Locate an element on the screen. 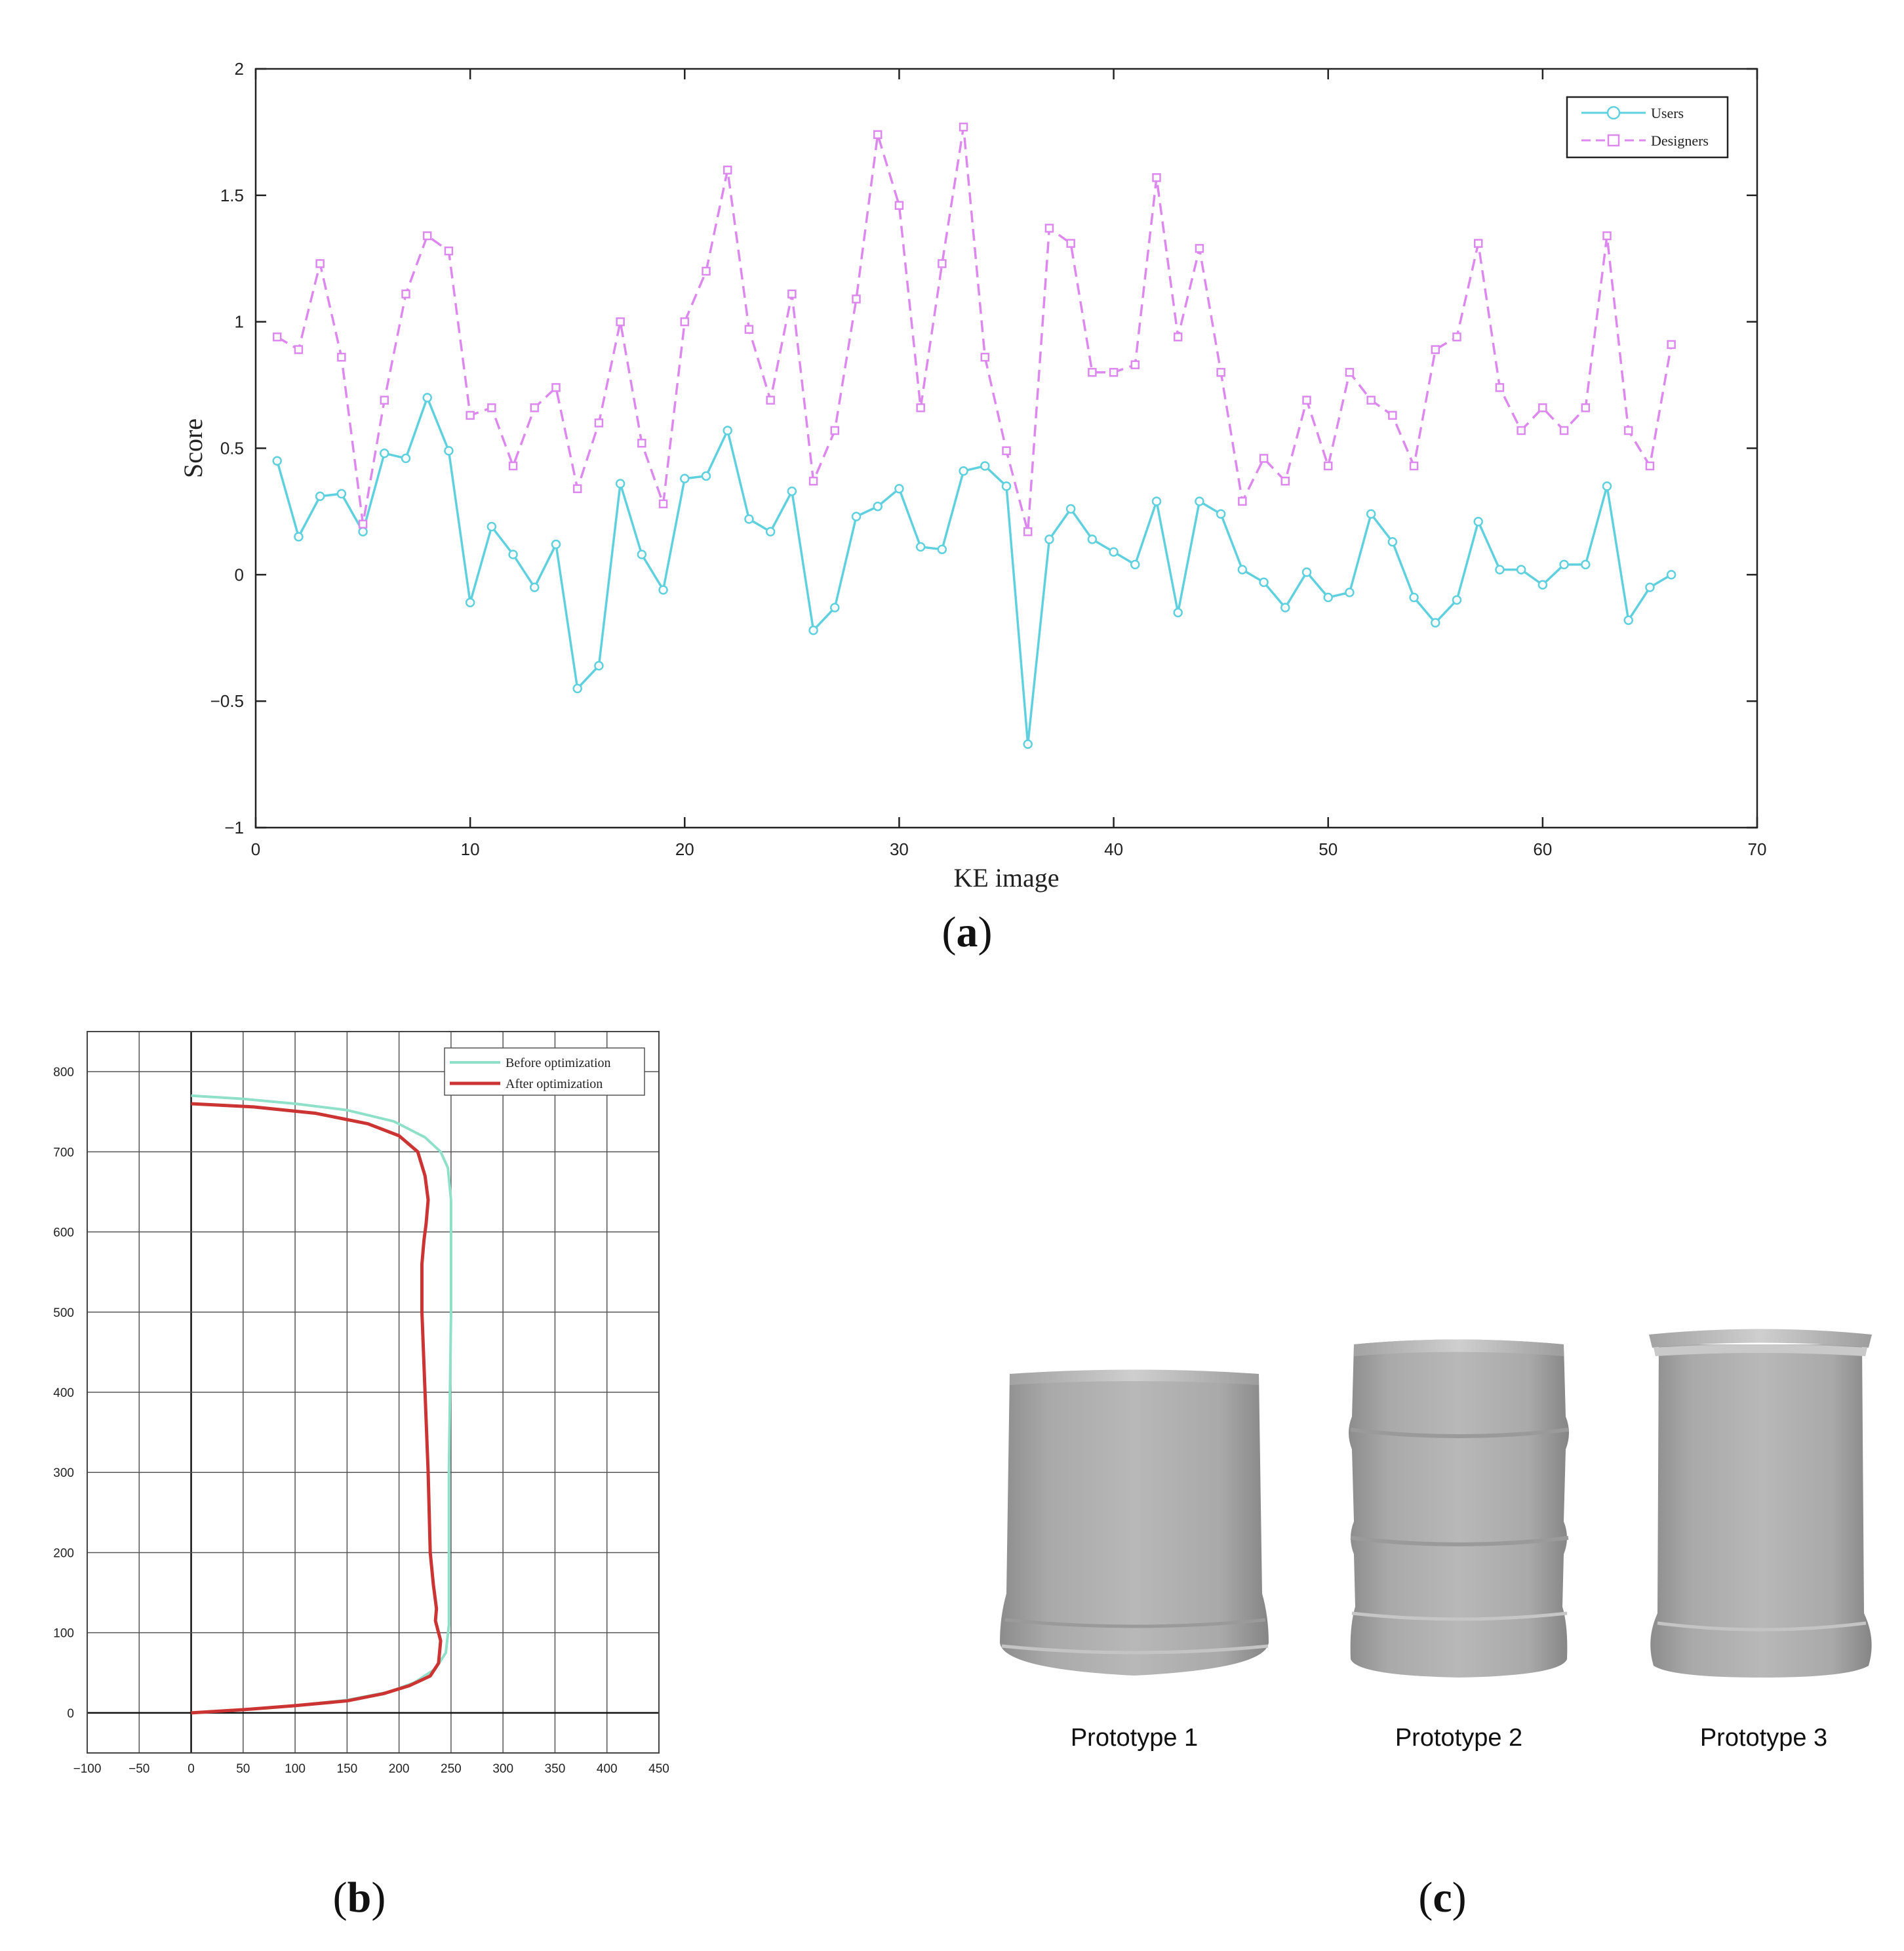 This screenshot has height=1951, width=1904. chart-b-series is located at coordinates (321, 1405).